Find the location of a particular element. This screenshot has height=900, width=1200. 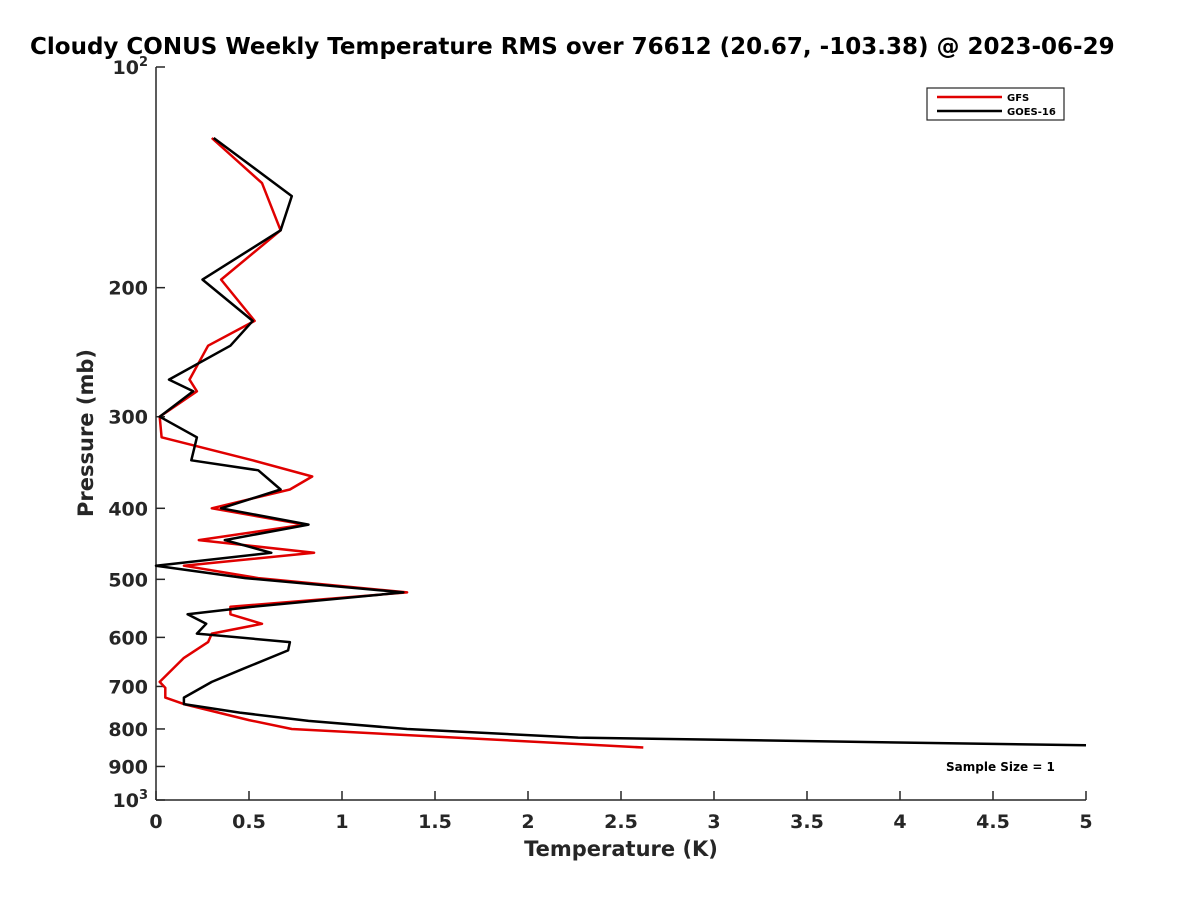

y-tick-label: 400 is located at coordinates (128, 509).